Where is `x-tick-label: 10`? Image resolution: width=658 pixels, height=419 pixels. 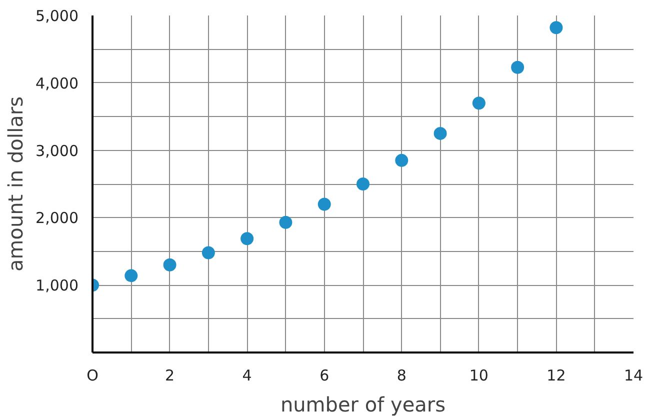
x-tick-label: 10 is located at coordinates (478, 375).